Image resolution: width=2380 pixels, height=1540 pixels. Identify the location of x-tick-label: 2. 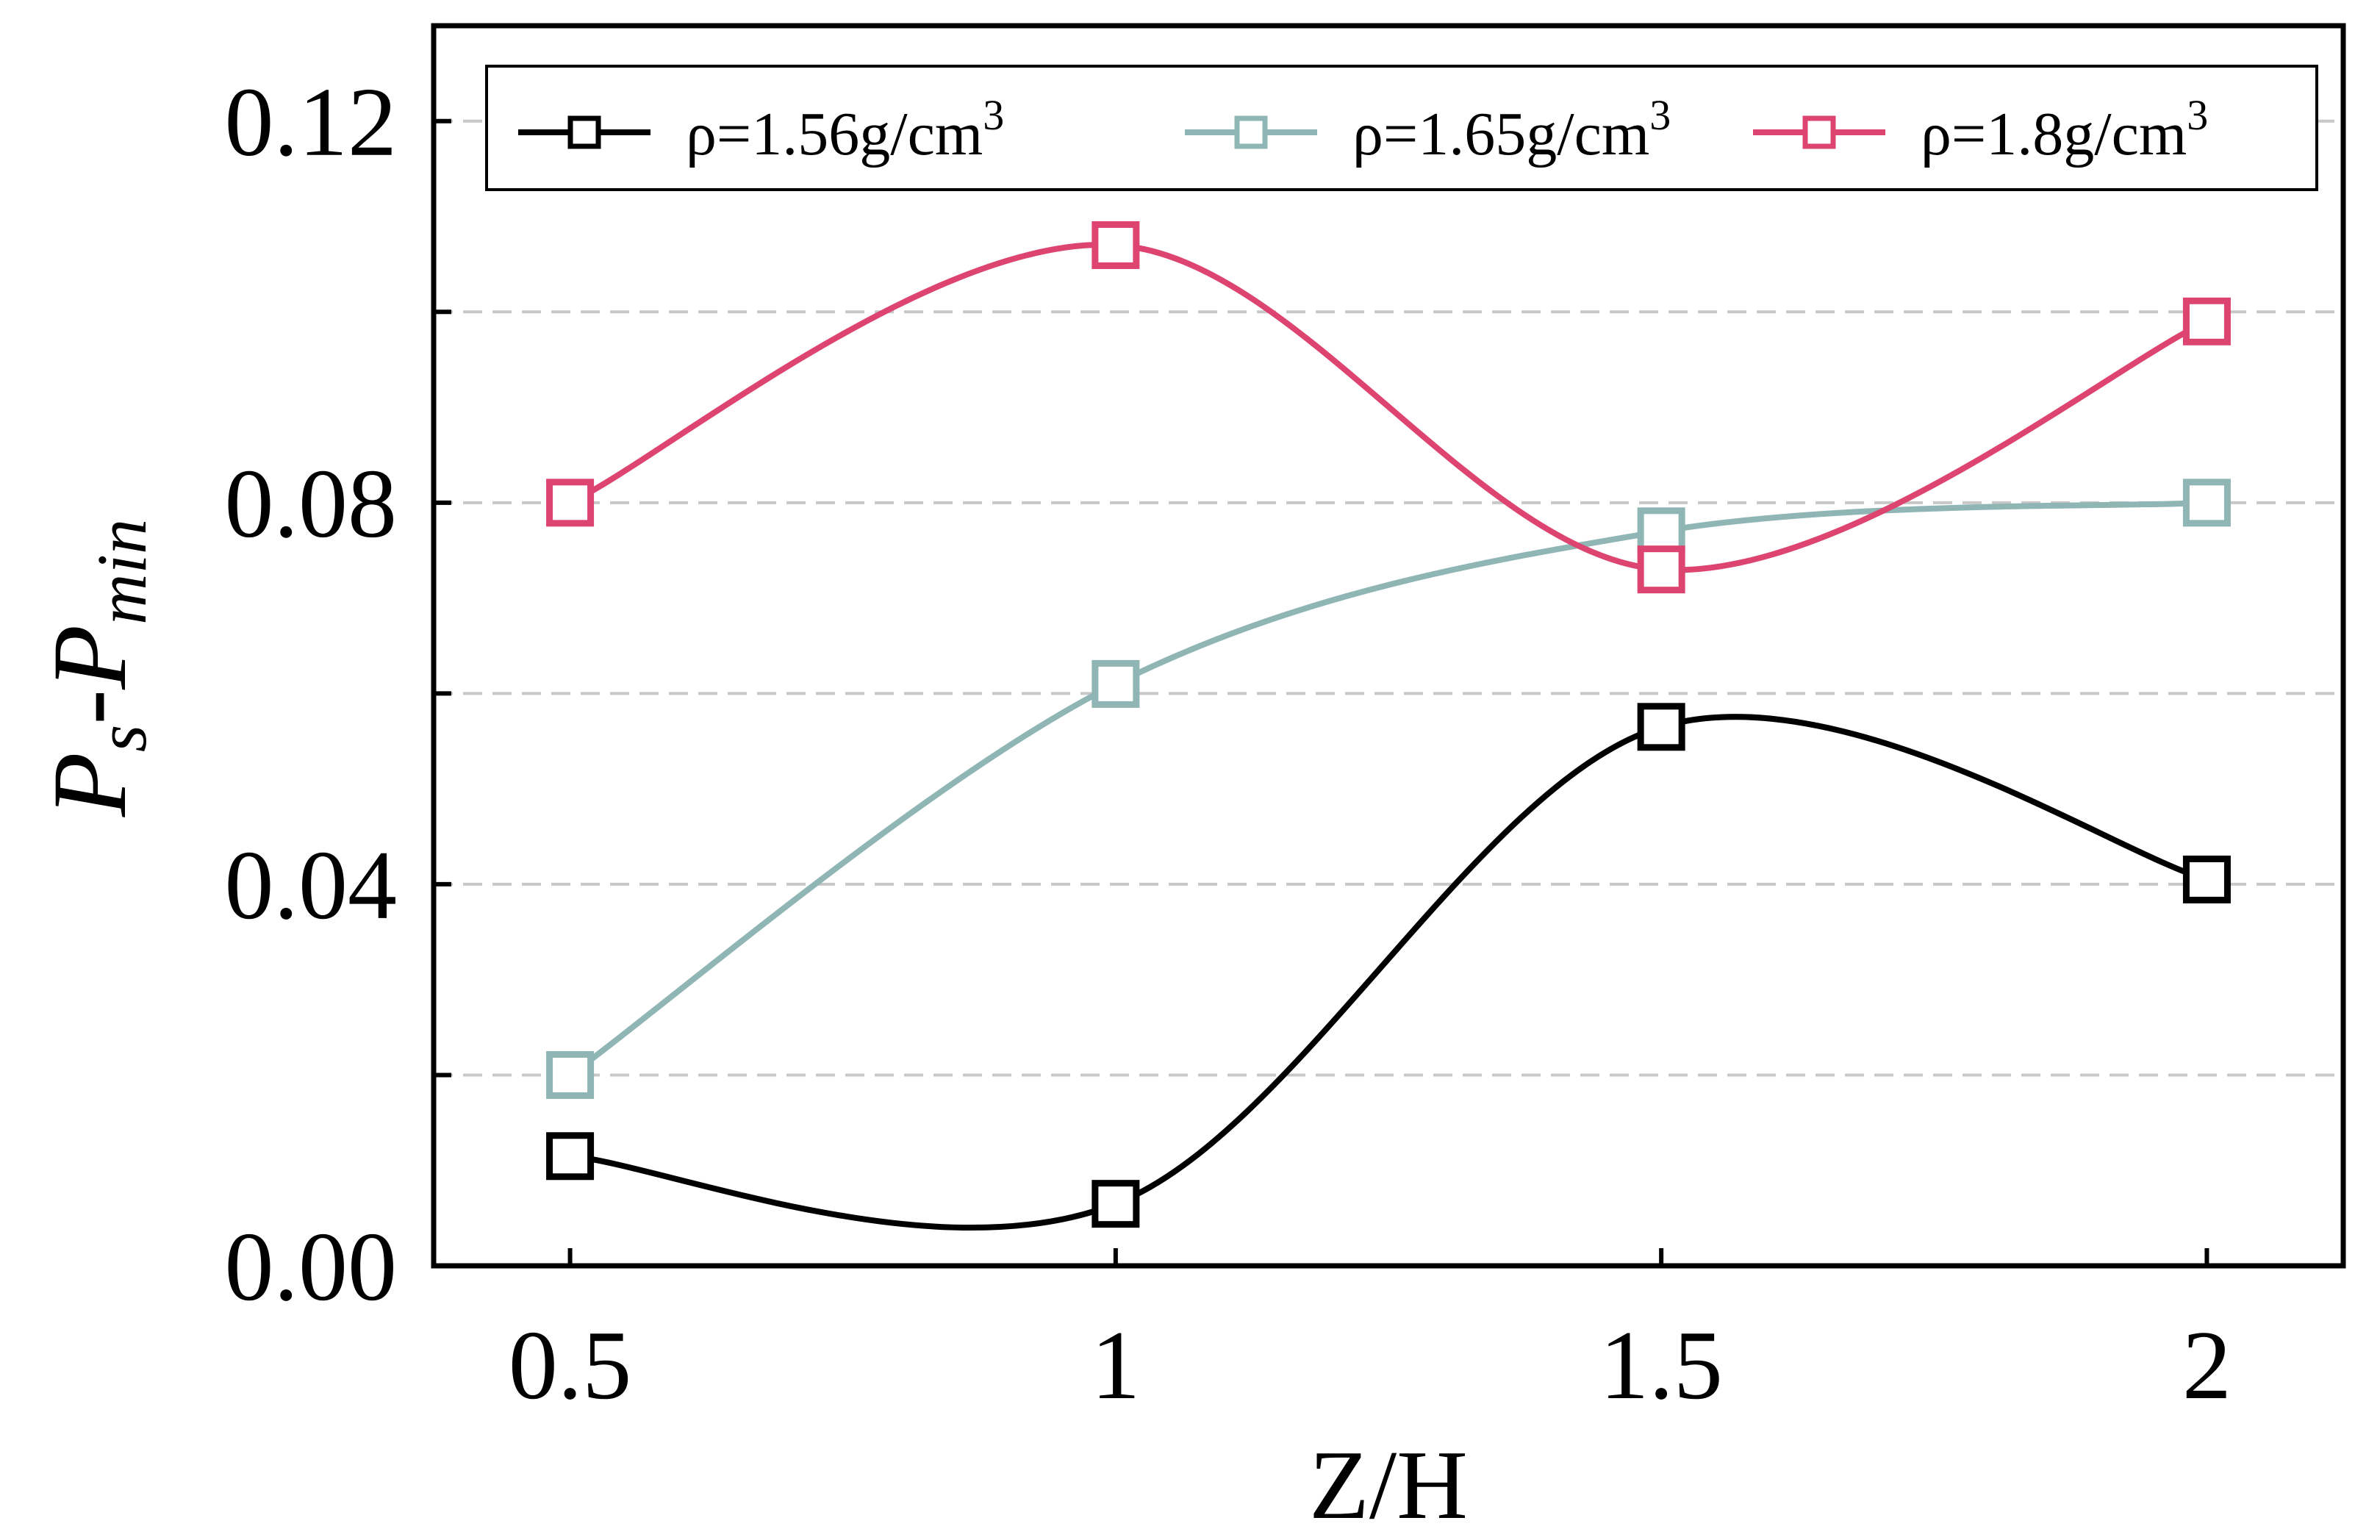
(2207, 1365).